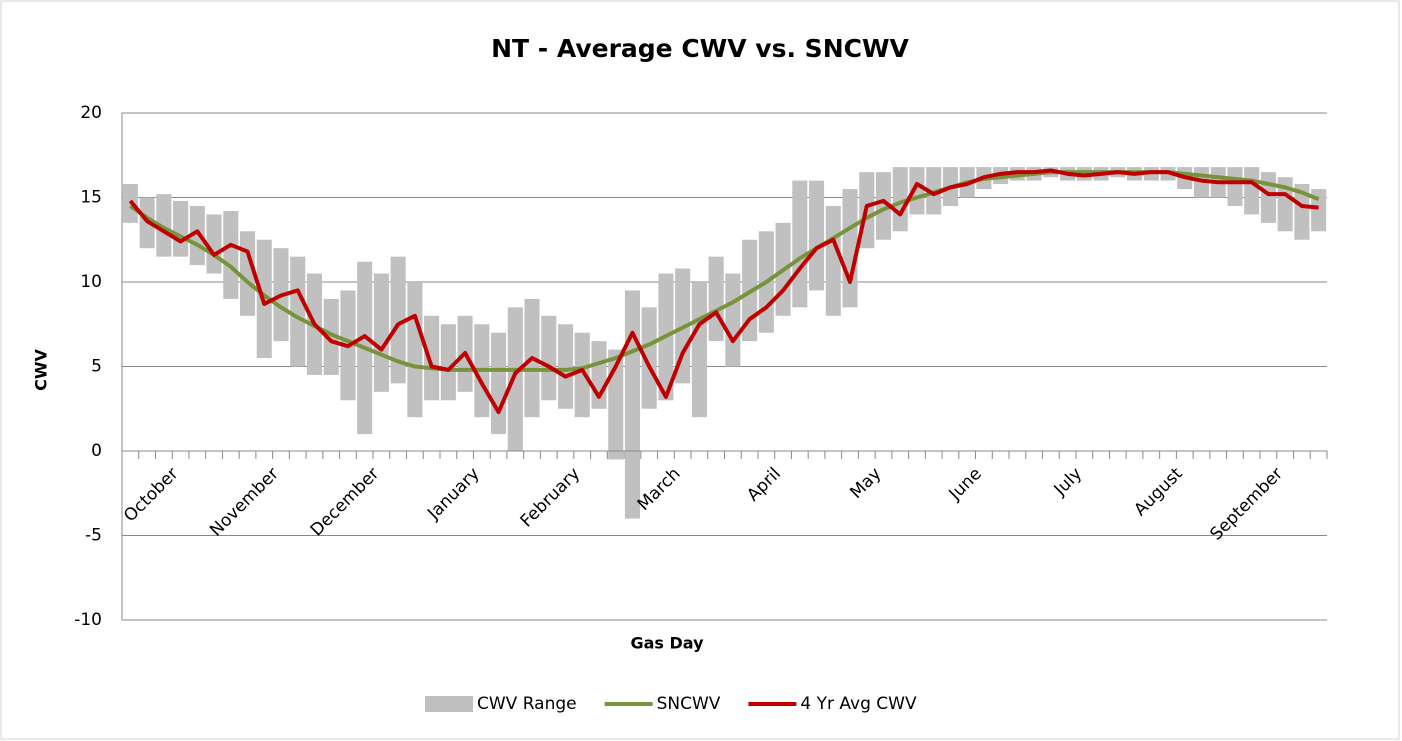  What do you see at coordinates (41, 370) in the screenshot?
I see `y-axis-title: CWV` at bounding box center [41, 370].